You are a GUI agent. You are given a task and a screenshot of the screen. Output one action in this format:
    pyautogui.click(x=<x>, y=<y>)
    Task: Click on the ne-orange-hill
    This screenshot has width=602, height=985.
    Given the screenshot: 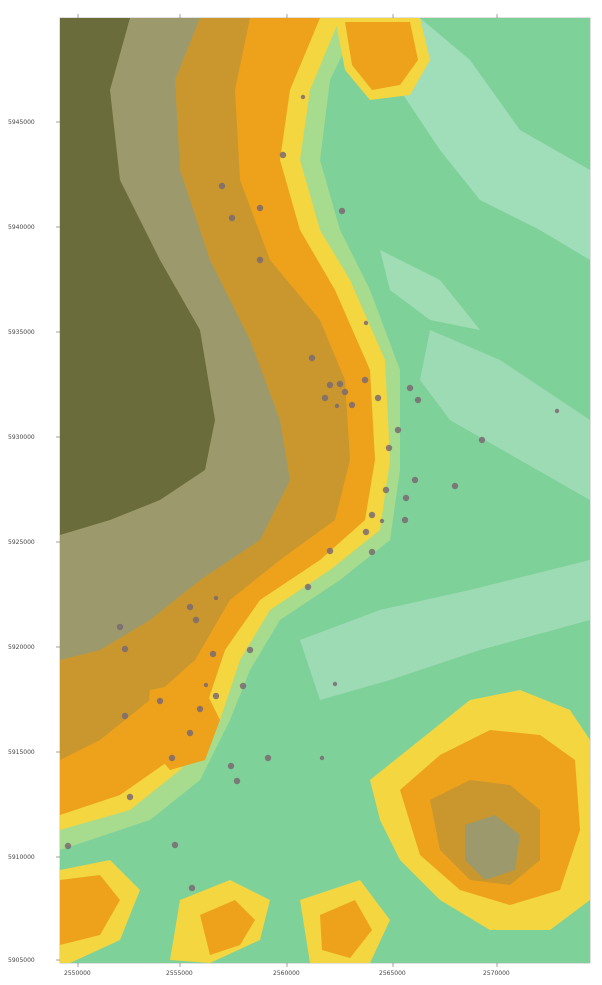 What is the action you would take?
    pyautogui.click(x=381, y=56)
    